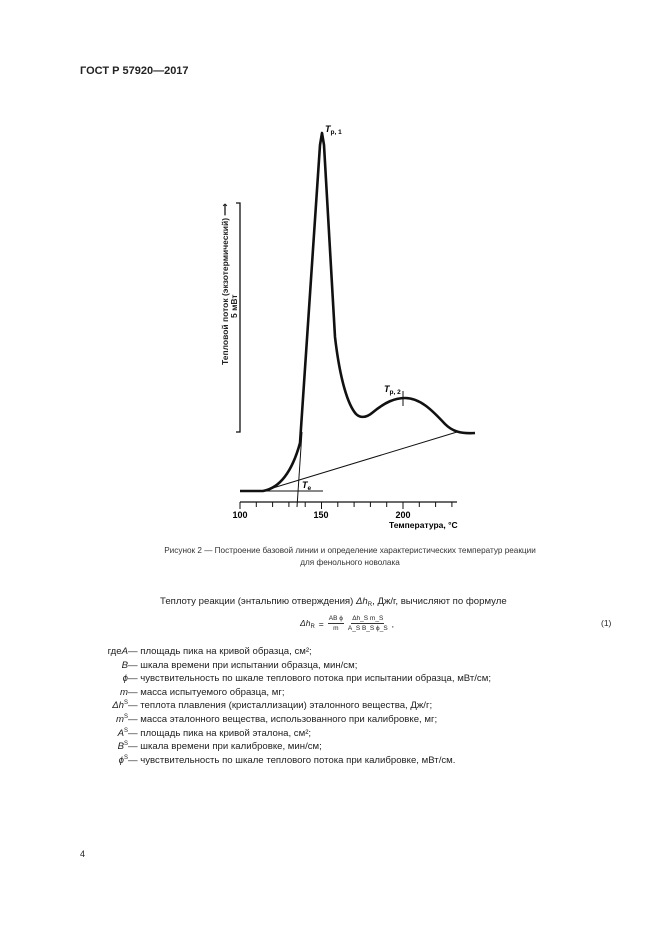  What do you see at coordinates (358, 312) in the screenshot?
I see `dsc-curve` at bounding box center [358, 312].